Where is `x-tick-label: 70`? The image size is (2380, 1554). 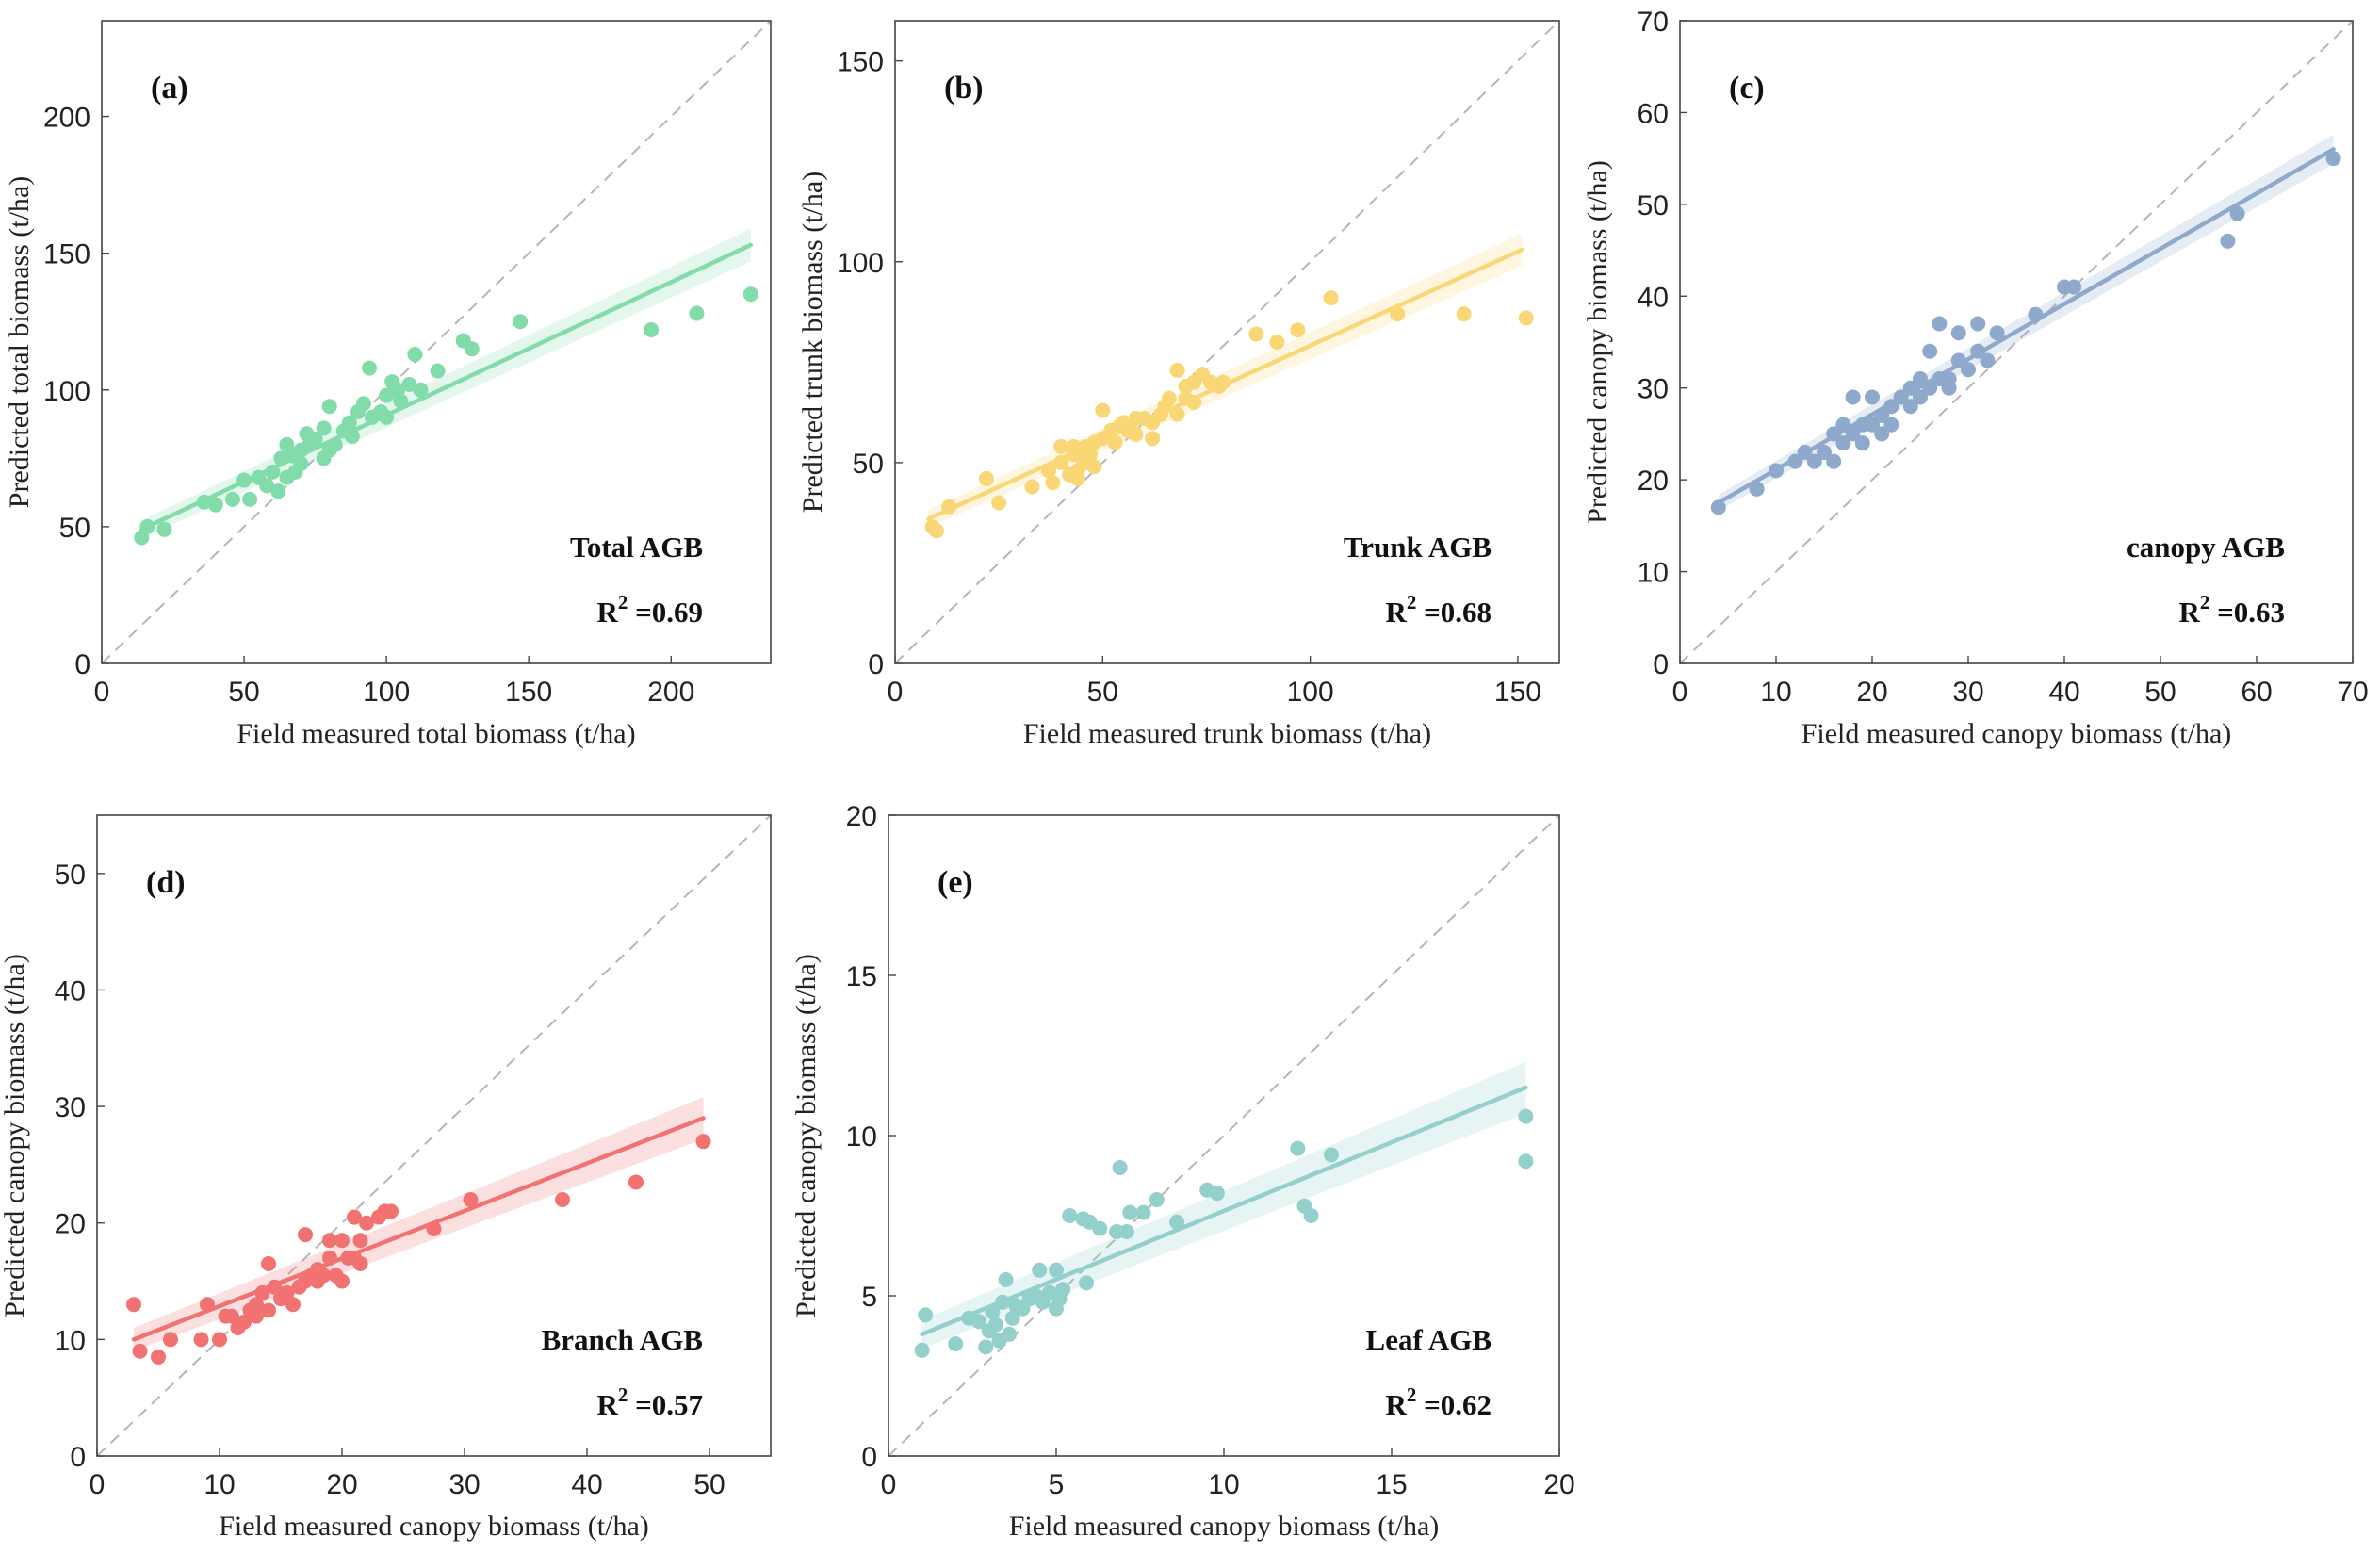 x-tick-label: 70 is located at coordinates (2352, 692).